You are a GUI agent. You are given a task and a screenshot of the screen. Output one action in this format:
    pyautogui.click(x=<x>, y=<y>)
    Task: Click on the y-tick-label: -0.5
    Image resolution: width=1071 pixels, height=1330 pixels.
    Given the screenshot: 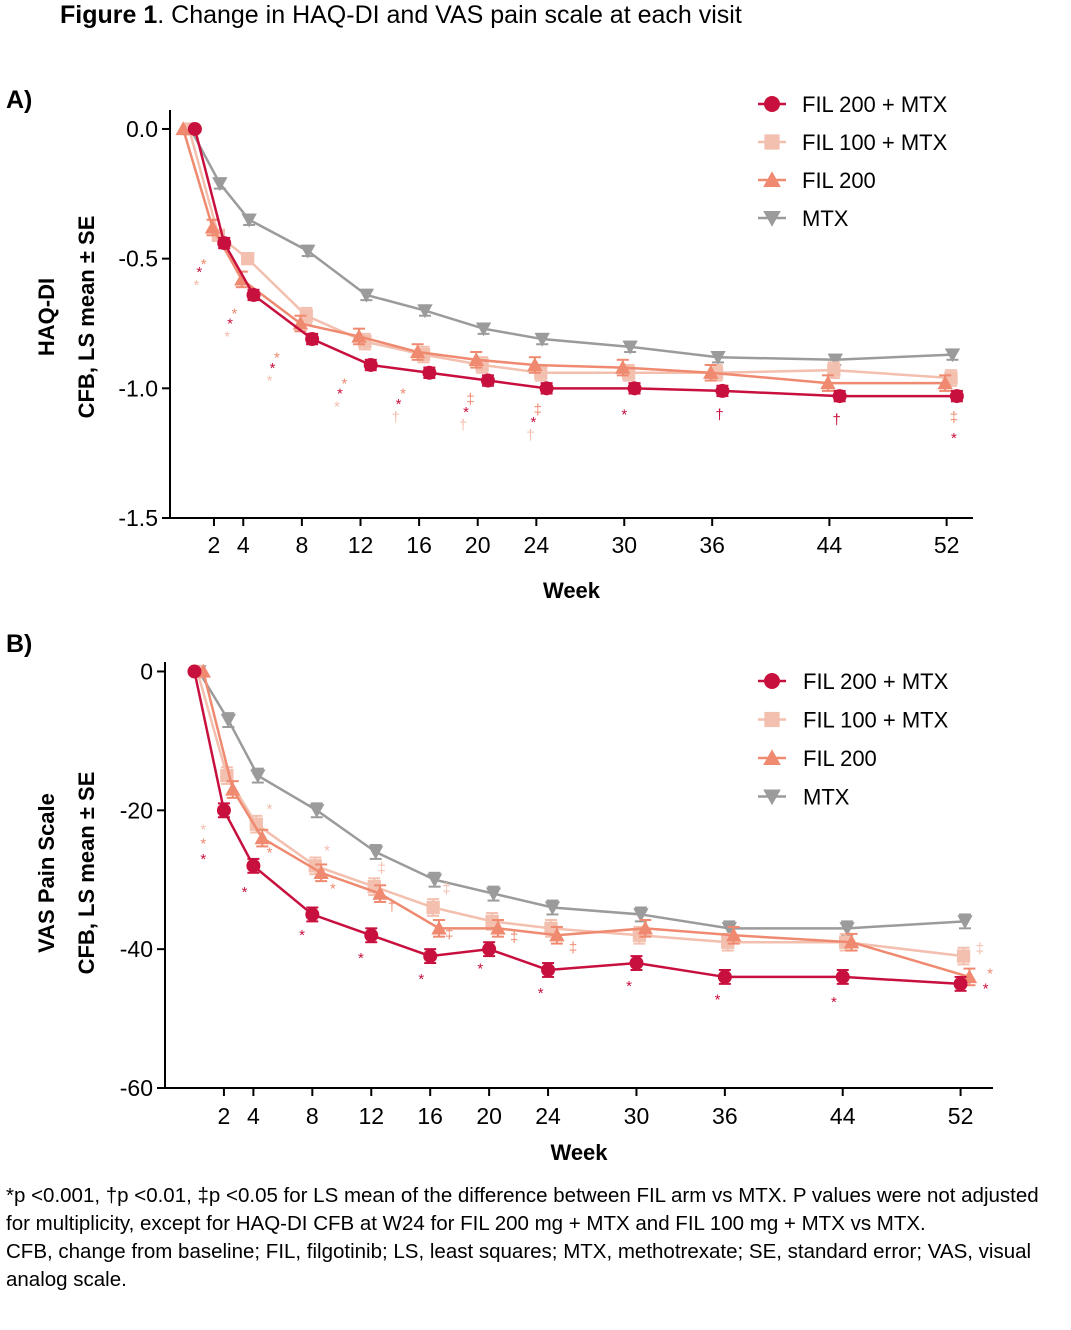 What is the action you would take?
    pyautogui.click(x=138, y=259)
    